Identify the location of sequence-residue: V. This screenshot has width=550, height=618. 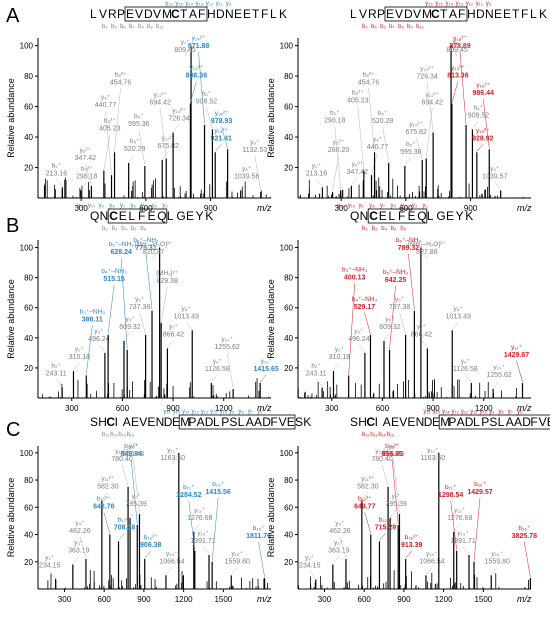
(143, 422).